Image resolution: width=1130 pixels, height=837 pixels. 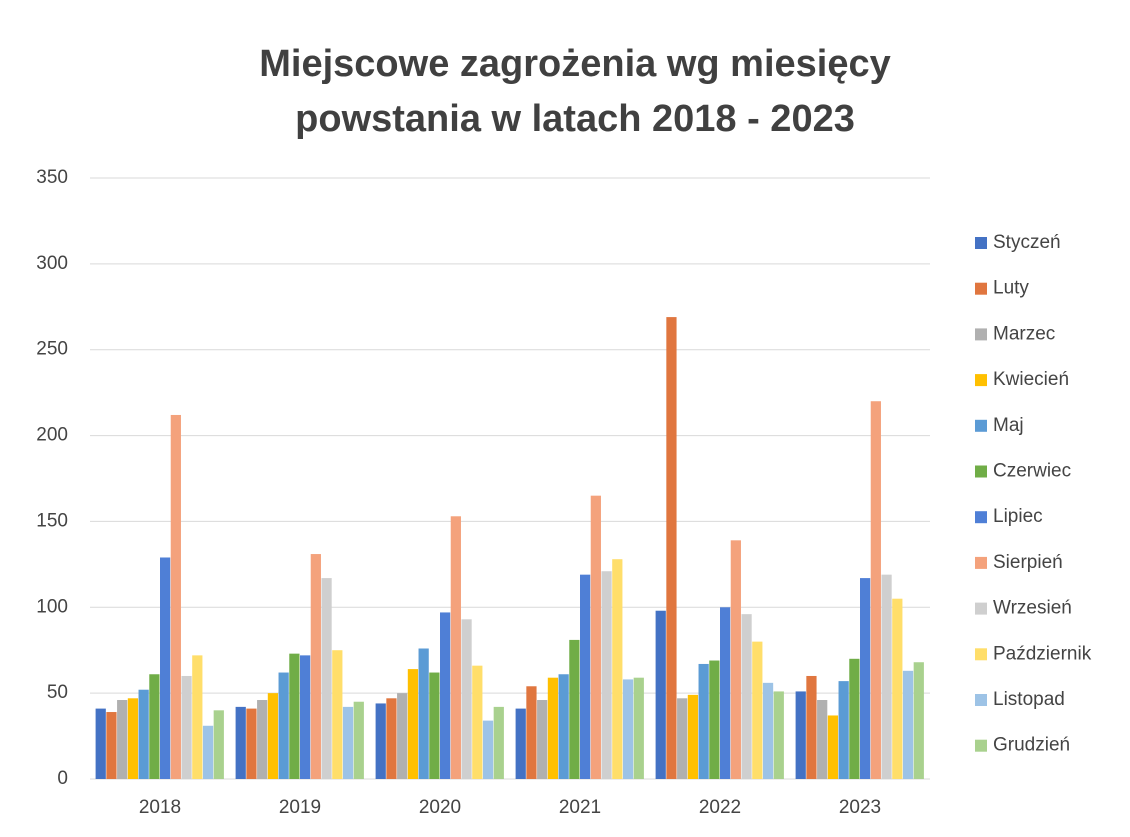 What do you see at coordinates (300, 807) in the screenshot?
I see `x-tick-label: 2019` at bounding box center [300, 807].